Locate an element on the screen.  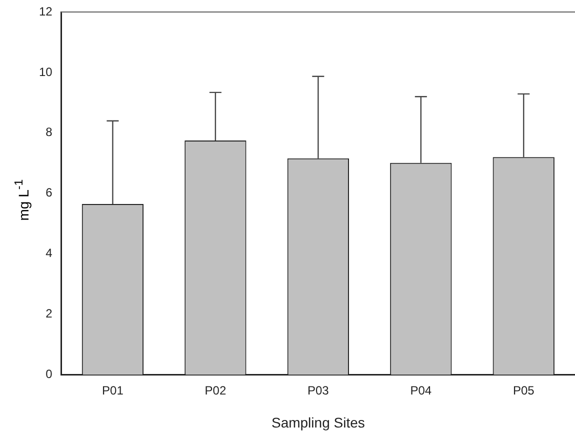
x-tick-label: P01 is located at coordinates (113, 390).